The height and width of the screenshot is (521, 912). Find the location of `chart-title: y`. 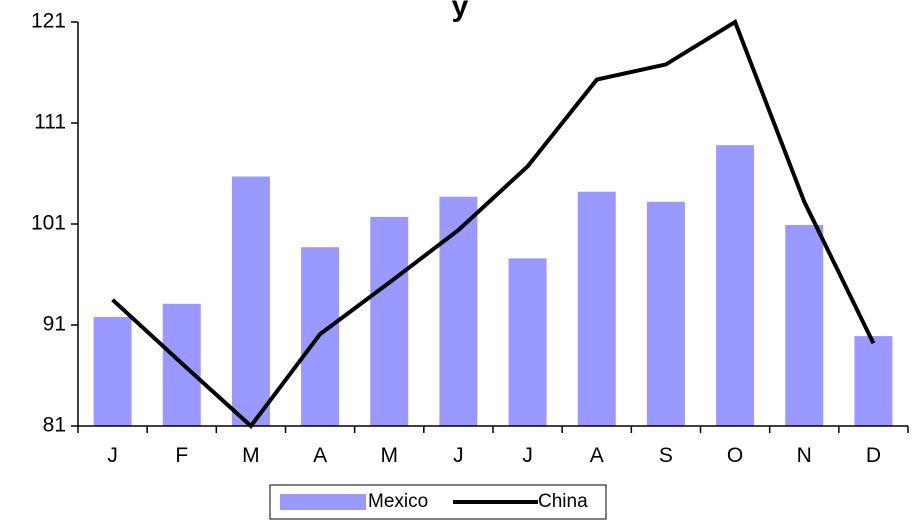

chart-title: y is located at coordinates (460, 11).